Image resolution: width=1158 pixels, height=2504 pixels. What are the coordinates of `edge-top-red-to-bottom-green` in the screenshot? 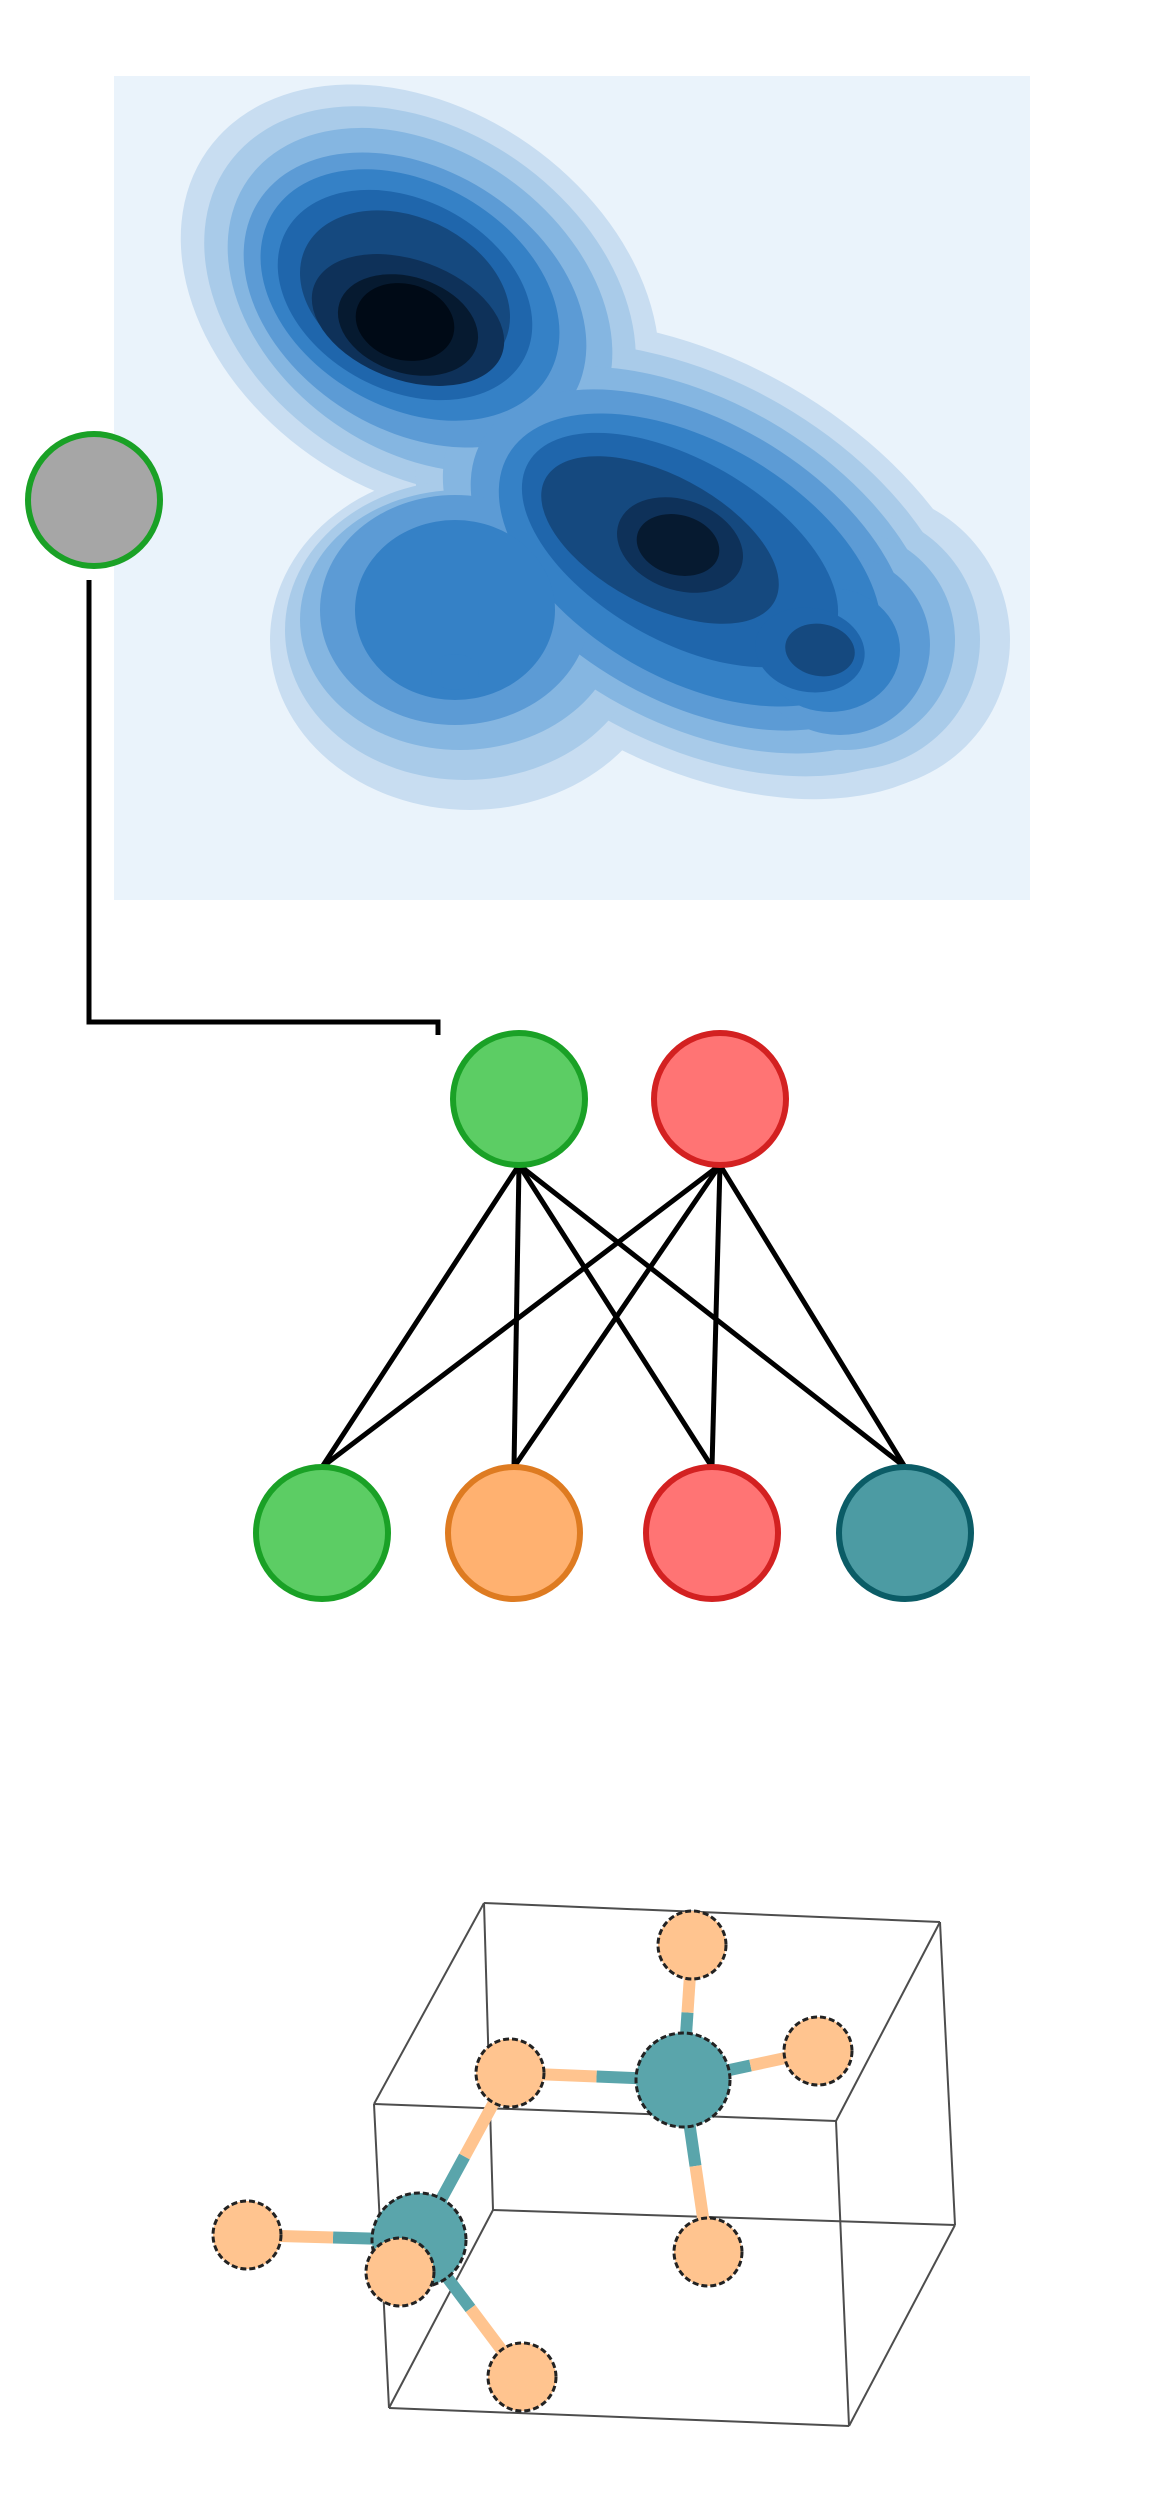 It's located at (521, 1316).